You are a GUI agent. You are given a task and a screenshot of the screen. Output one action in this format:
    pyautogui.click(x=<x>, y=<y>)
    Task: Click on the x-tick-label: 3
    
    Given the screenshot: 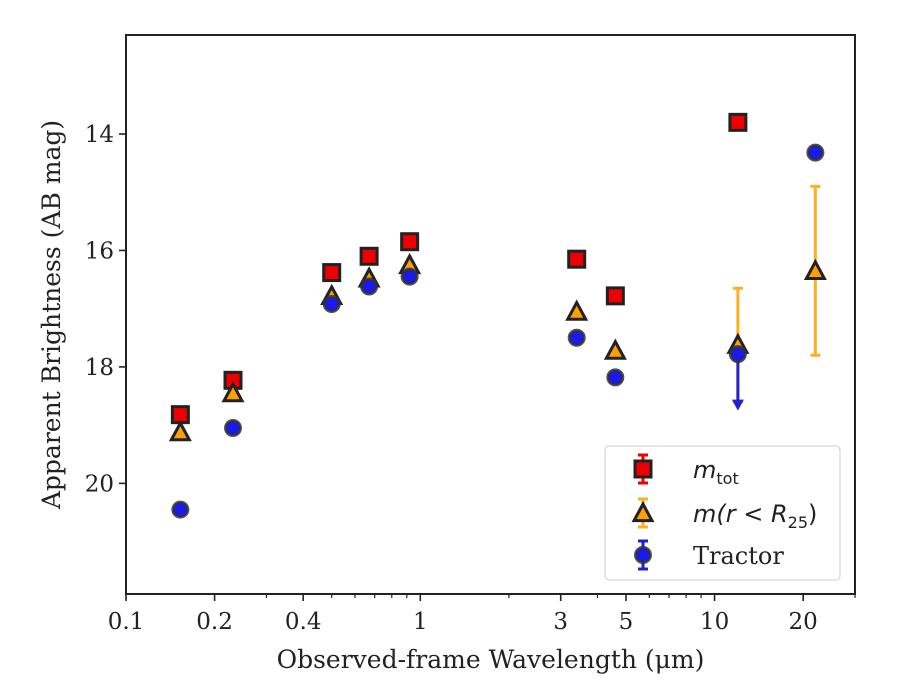 What is the action you would take?
    pyautogui.click(x=560, y=622)
    